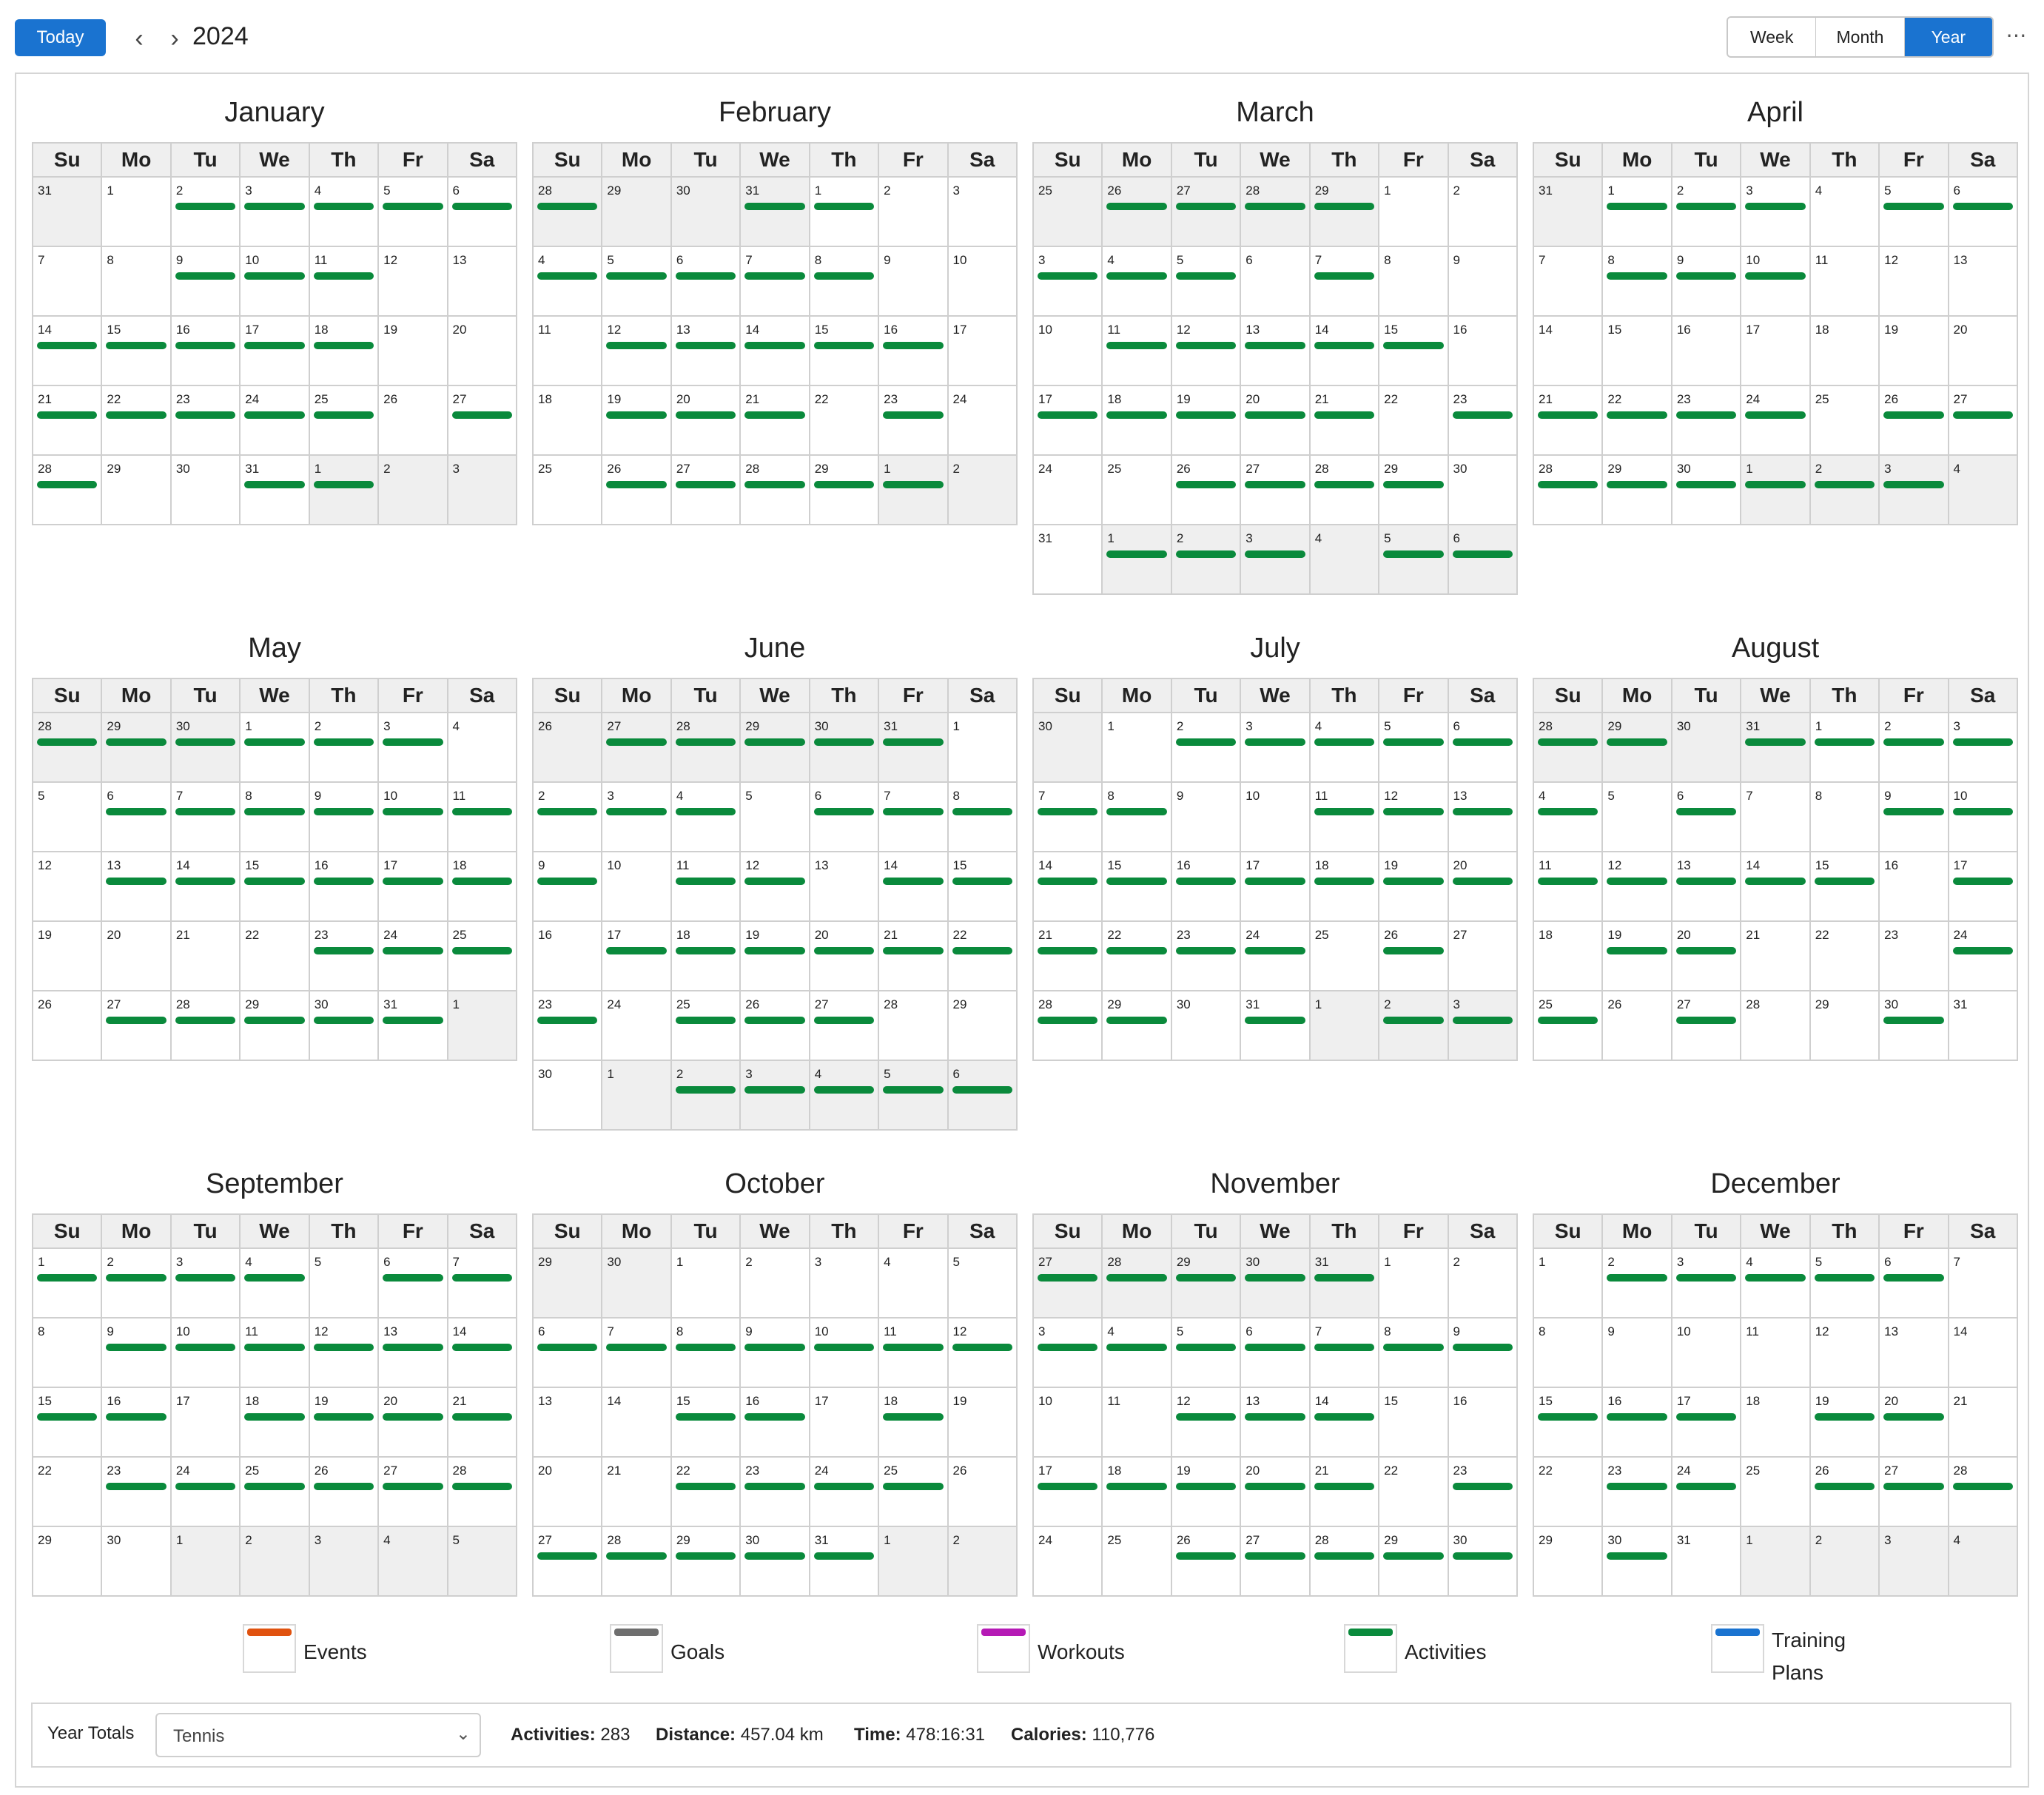 This screenshot has width=2044, height=1795. What do you see at coordinates (1776, 420) in the screenshot?
I see `day-cell: 24` at bounding box center [1776, 420].